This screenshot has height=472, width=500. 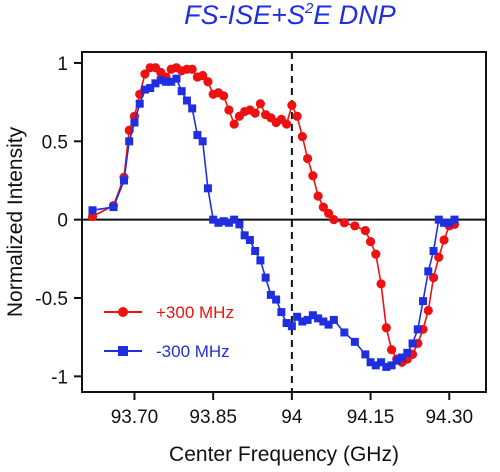 What do you see at coordinates (193, 351) in the screenshot?
I see `legend-label-minus300: -300 MHz` at bounding box center [193, 351].